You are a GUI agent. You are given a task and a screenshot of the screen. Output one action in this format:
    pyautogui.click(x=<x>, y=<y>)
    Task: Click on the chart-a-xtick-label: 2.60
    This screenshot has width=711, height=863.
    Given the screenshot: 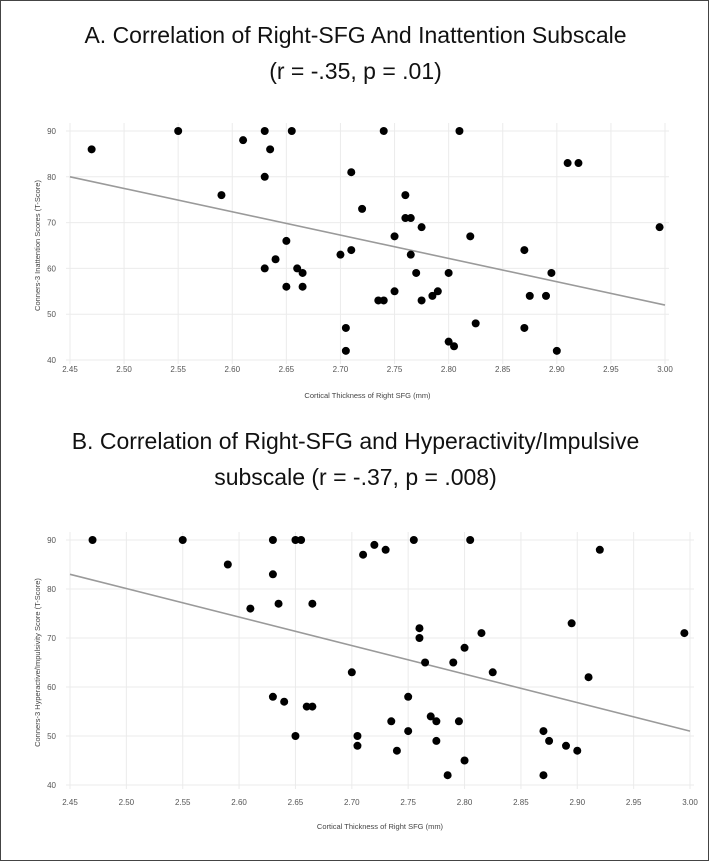 What is the action you would take?
    pyautogui.click(x=232, y=369)
    